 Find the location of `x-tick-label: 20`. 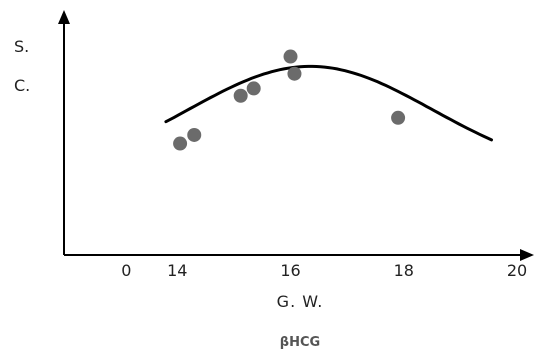

x-tick-label: 20 is located at coordinates (517, 270).